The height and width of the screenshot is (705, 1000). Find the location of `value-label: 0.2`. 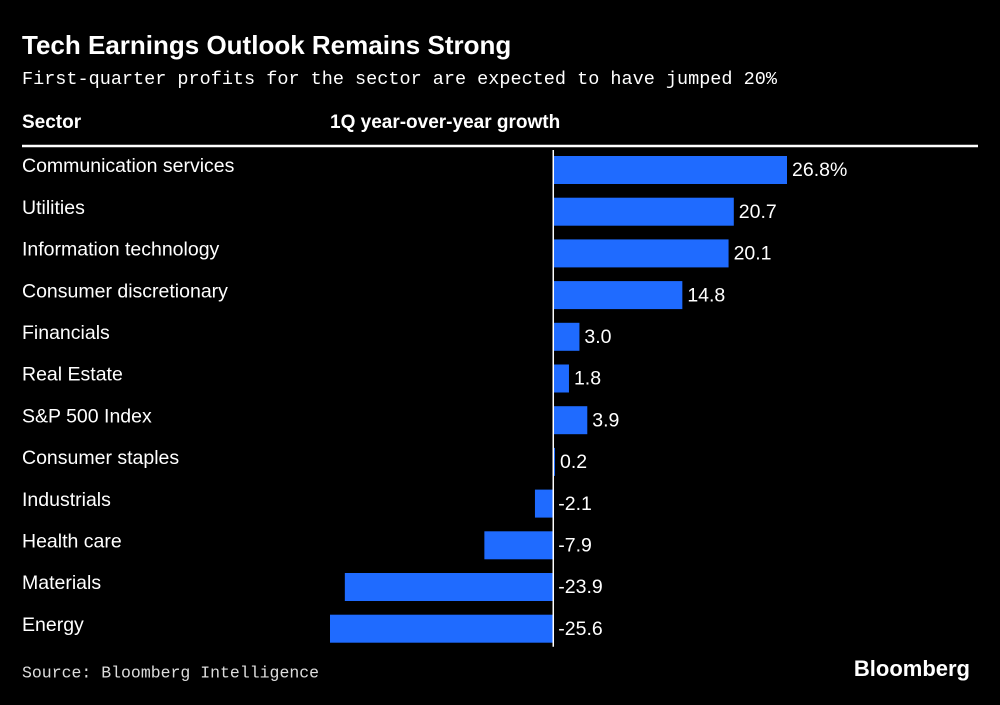

value-label: 0.2 is located at coordinates (573, 462).